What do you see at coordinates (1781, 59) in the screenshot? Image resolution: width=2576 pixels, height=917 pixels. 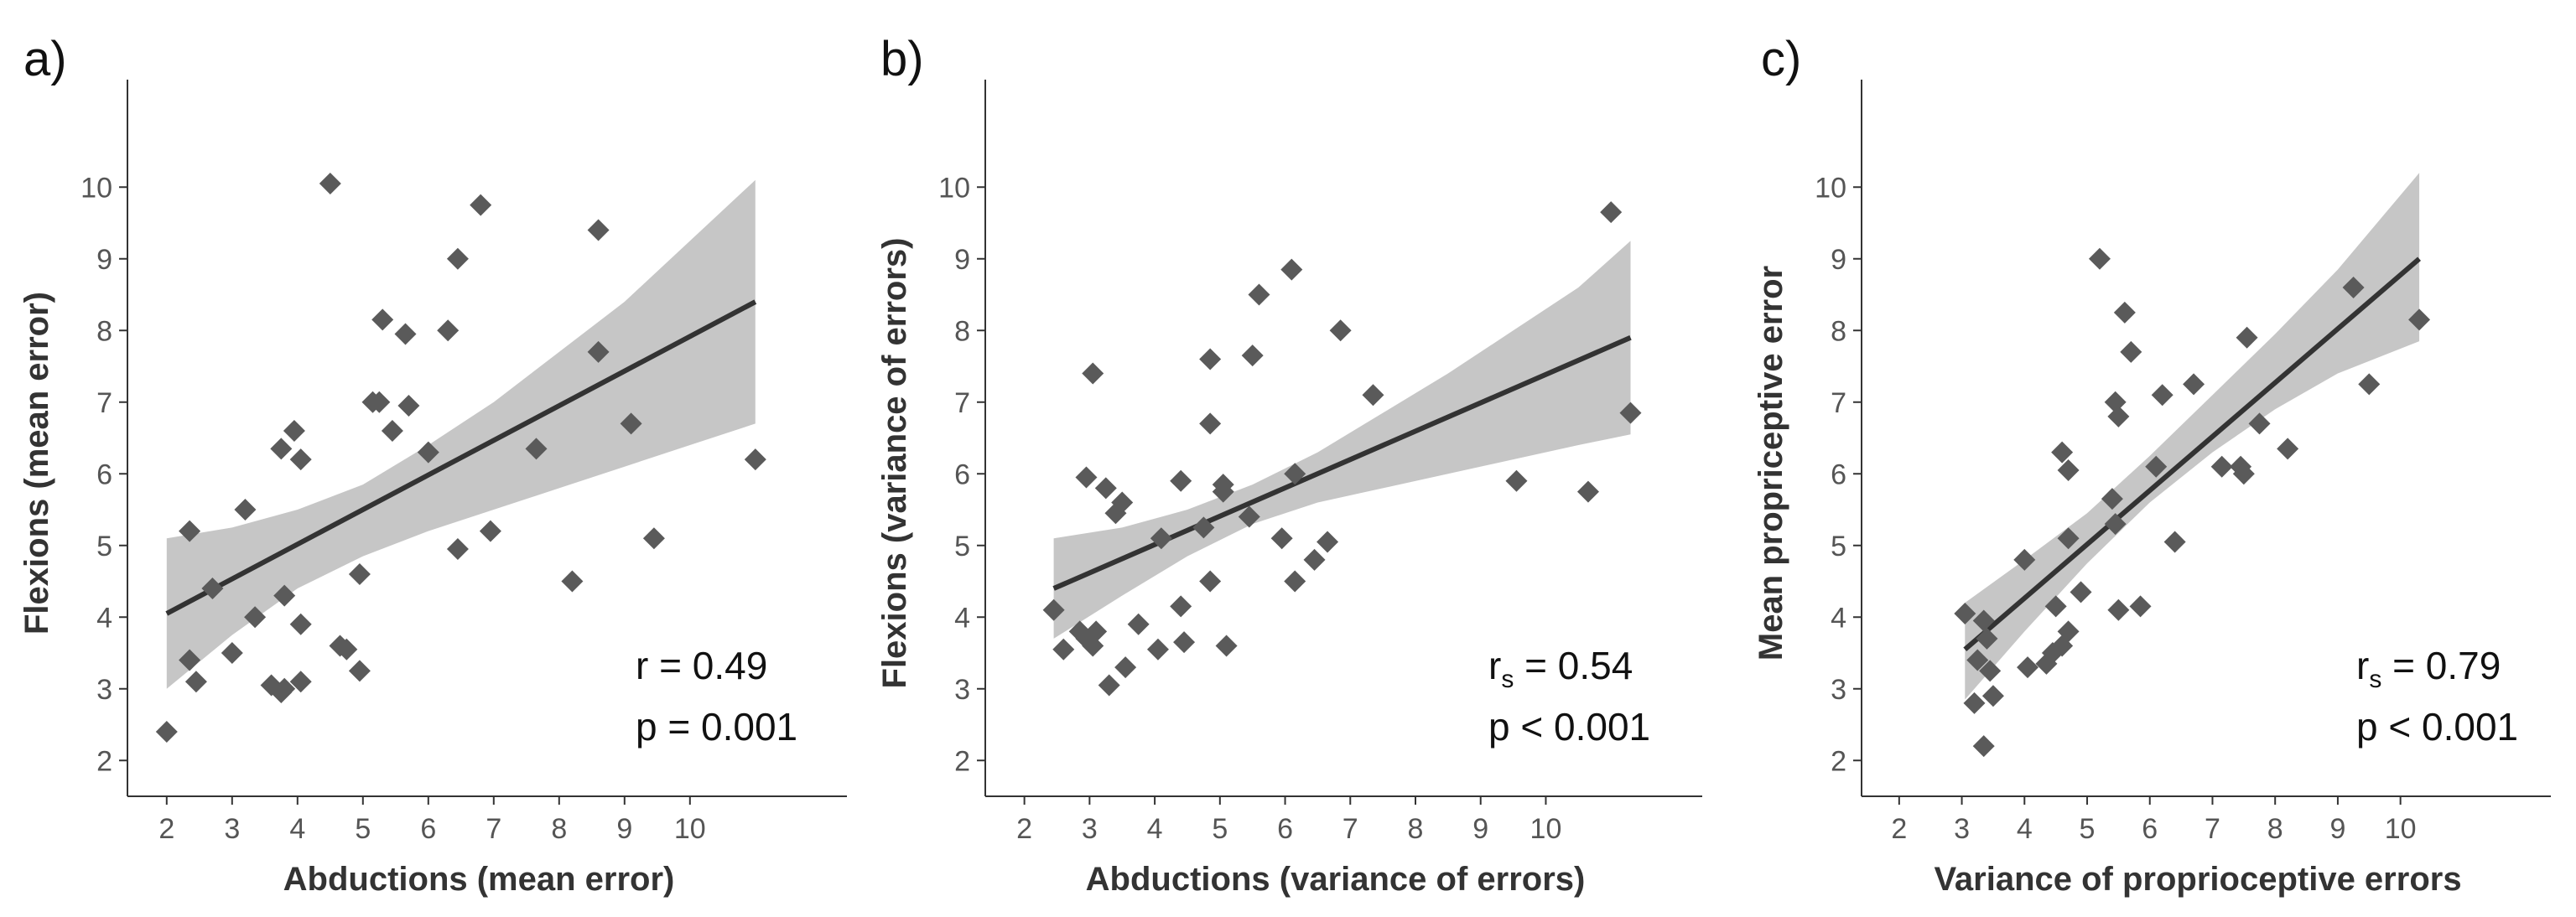 I see `panel-label: c)` at bounding box center [1781, 59].